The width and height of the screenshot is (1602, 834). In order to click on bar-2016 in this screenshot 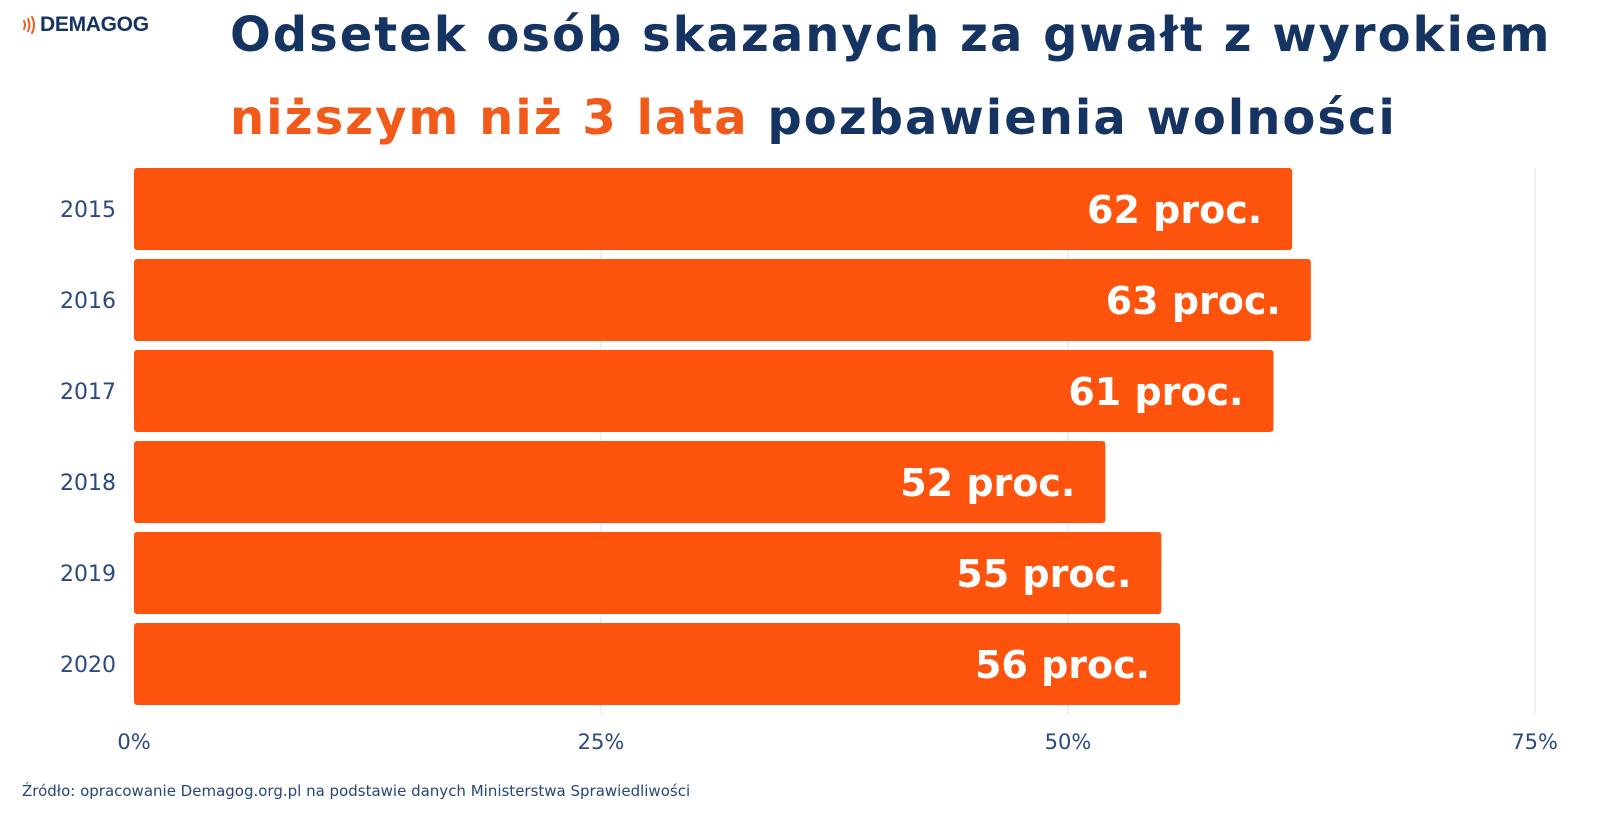, I will do `click(722, 300)`.